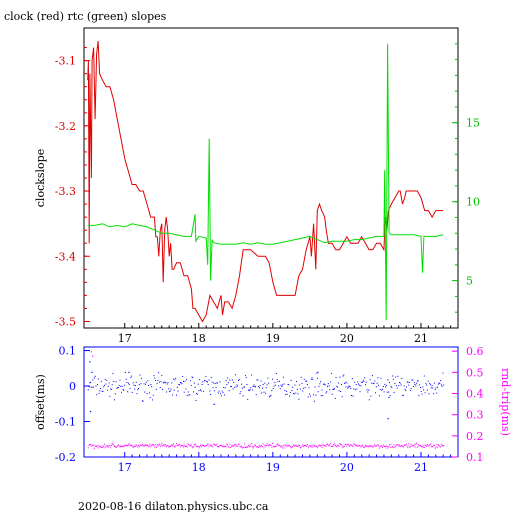 Image resolution: width=512 pixels, height=512 pixels. What do you see at coordinates (65, 256) in the screenshot?
I see `y-tick-label: -3.4` at bounding box center [65, 256].